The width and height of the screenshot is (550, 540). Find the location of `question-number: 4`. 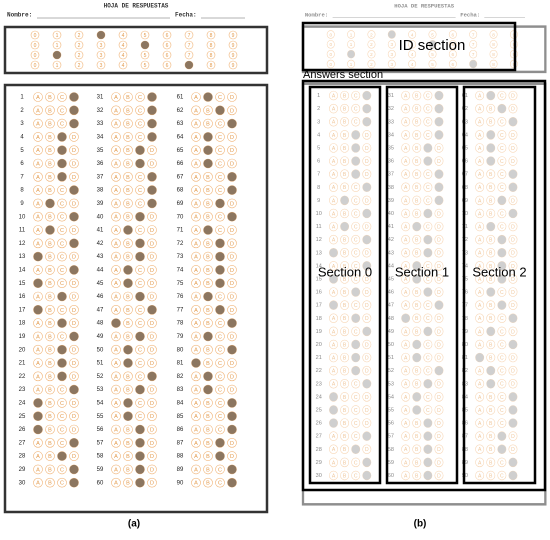

question-number: 4 is located at coordinates (319, 135).